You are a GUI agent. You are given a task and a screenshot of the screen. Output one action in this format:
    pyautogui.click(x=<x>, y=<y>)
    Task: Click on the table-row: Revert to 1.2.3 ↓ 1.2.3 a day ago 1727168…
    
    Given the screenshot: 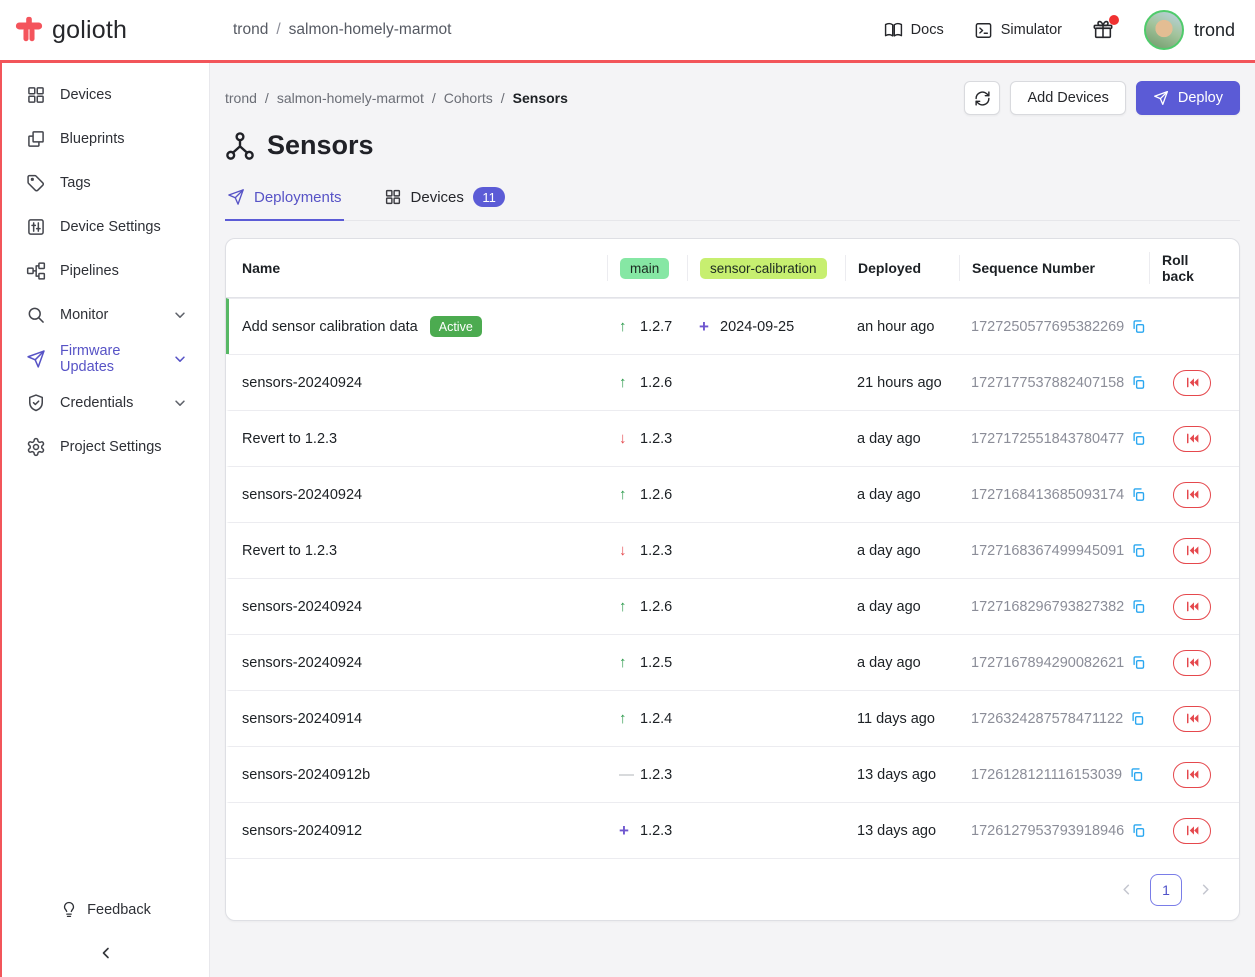 What is the action you would take?
    pyautogui.click(x=732, y=550)
    